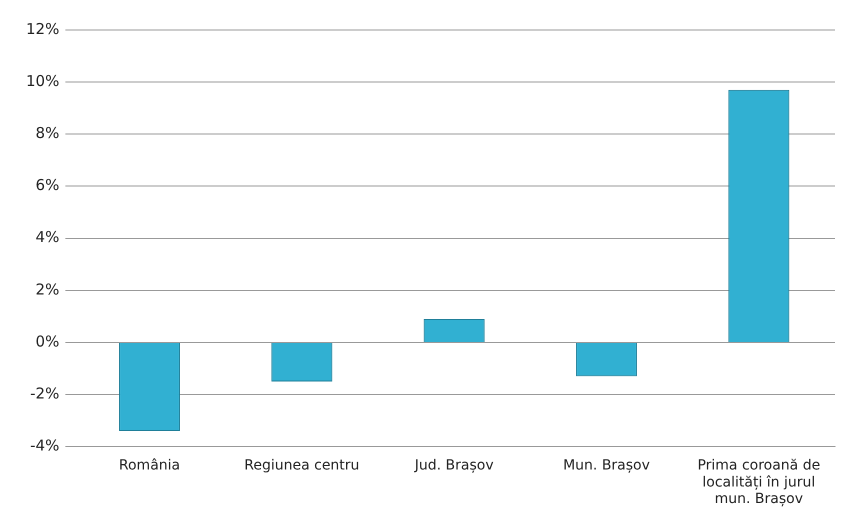  I want to click on y-tick-label: -4%, so click(45, 445).